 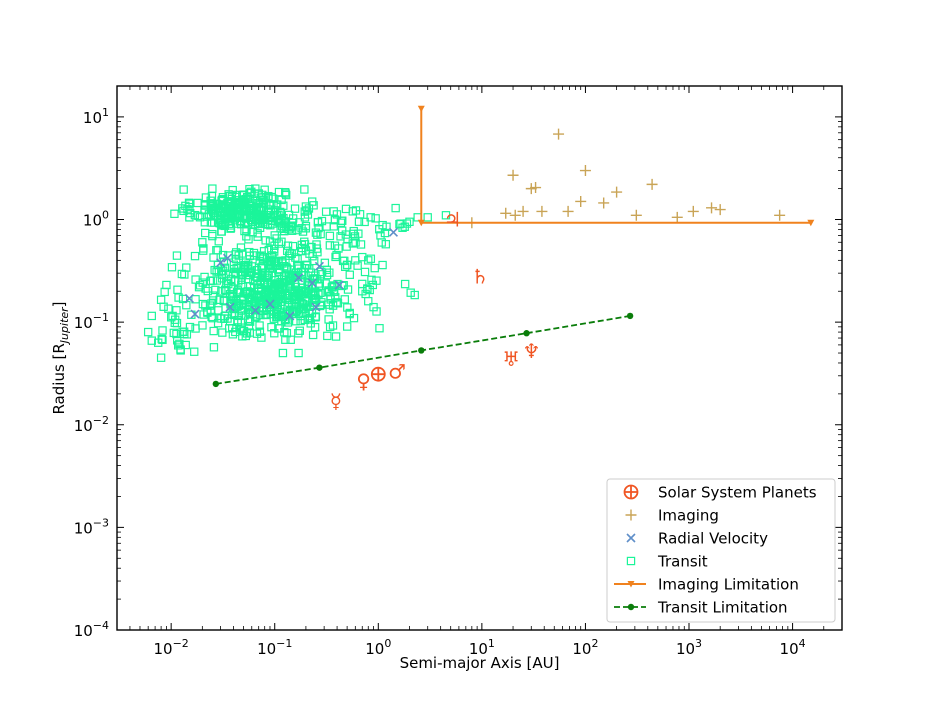 What do you see at coordinates (255, 310) in the screenshot?
I see `radial-velocity-point` at bounding box center [255, 310].